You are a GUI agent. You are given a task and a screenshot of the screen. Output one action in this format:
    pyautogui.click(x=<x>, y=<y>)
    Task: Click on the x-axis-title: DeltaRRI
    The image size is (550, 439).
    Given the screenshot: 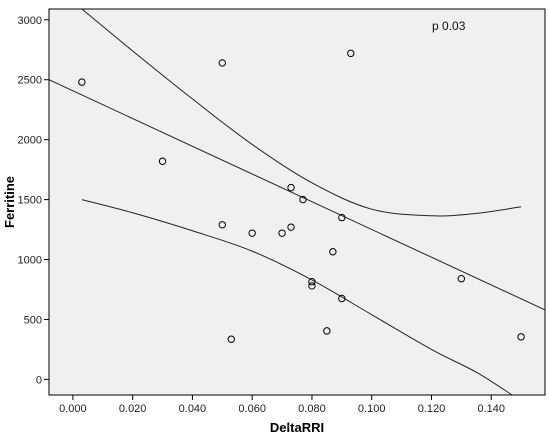 What is the action you would take?
    pyautogui.click(x=297, y=427)
    